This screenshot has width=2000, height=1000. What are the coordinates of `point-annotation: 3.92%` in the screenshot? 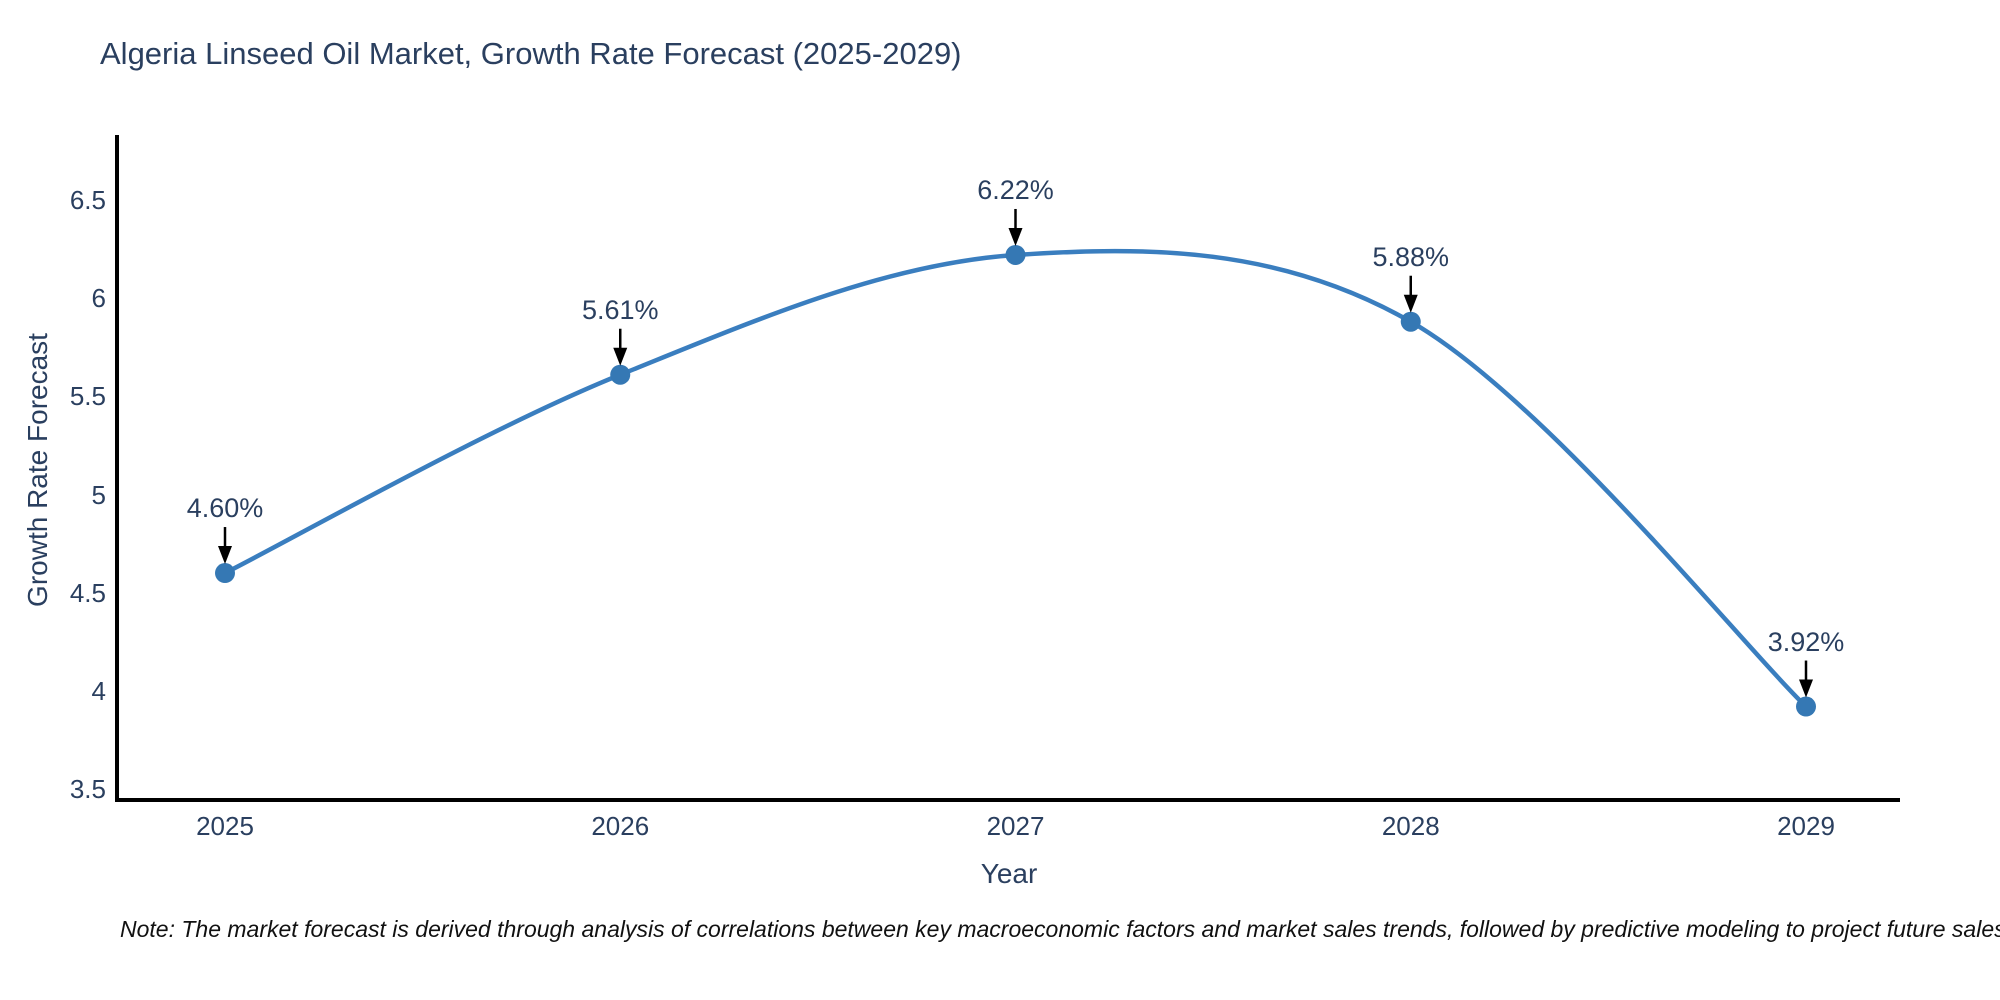 It's located at (1806, 641).